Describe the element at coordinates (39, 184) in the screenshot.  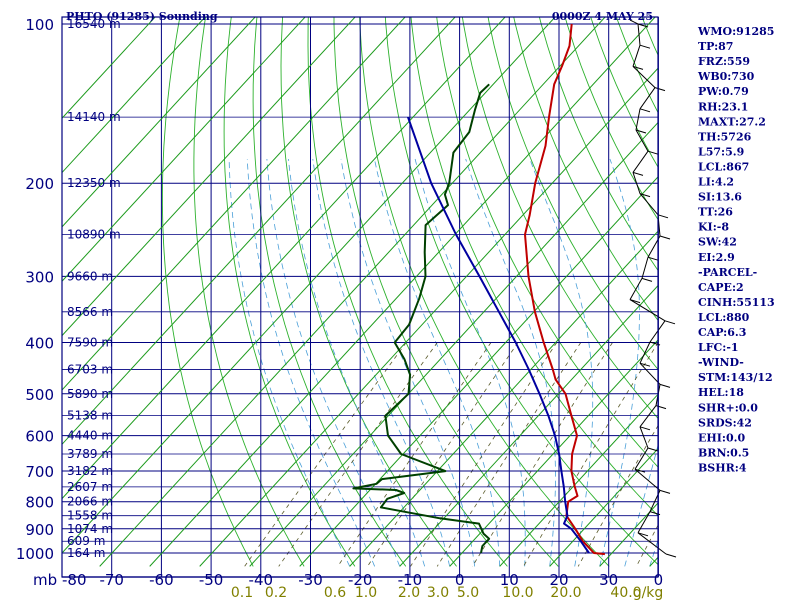
I see `pressure-tick-label: 200` at that location.